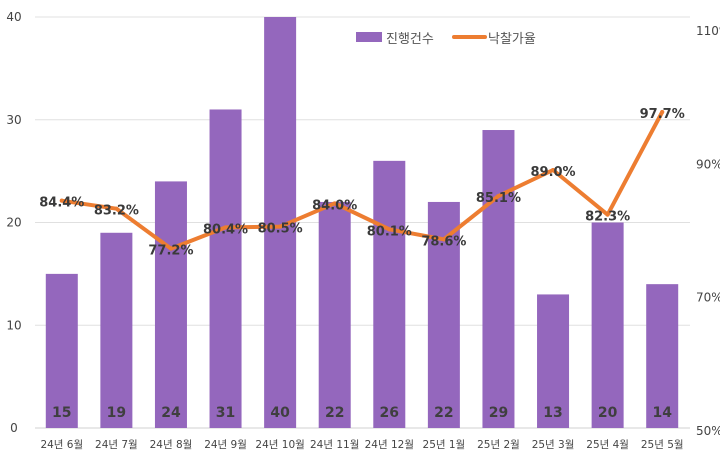 The width and height of the screenshot is (720, 458). What do you see at coordinates (389, 445) in the screenshot?
I see `x-axis-tick: 24년 12월` at bounding box center [389, 445].